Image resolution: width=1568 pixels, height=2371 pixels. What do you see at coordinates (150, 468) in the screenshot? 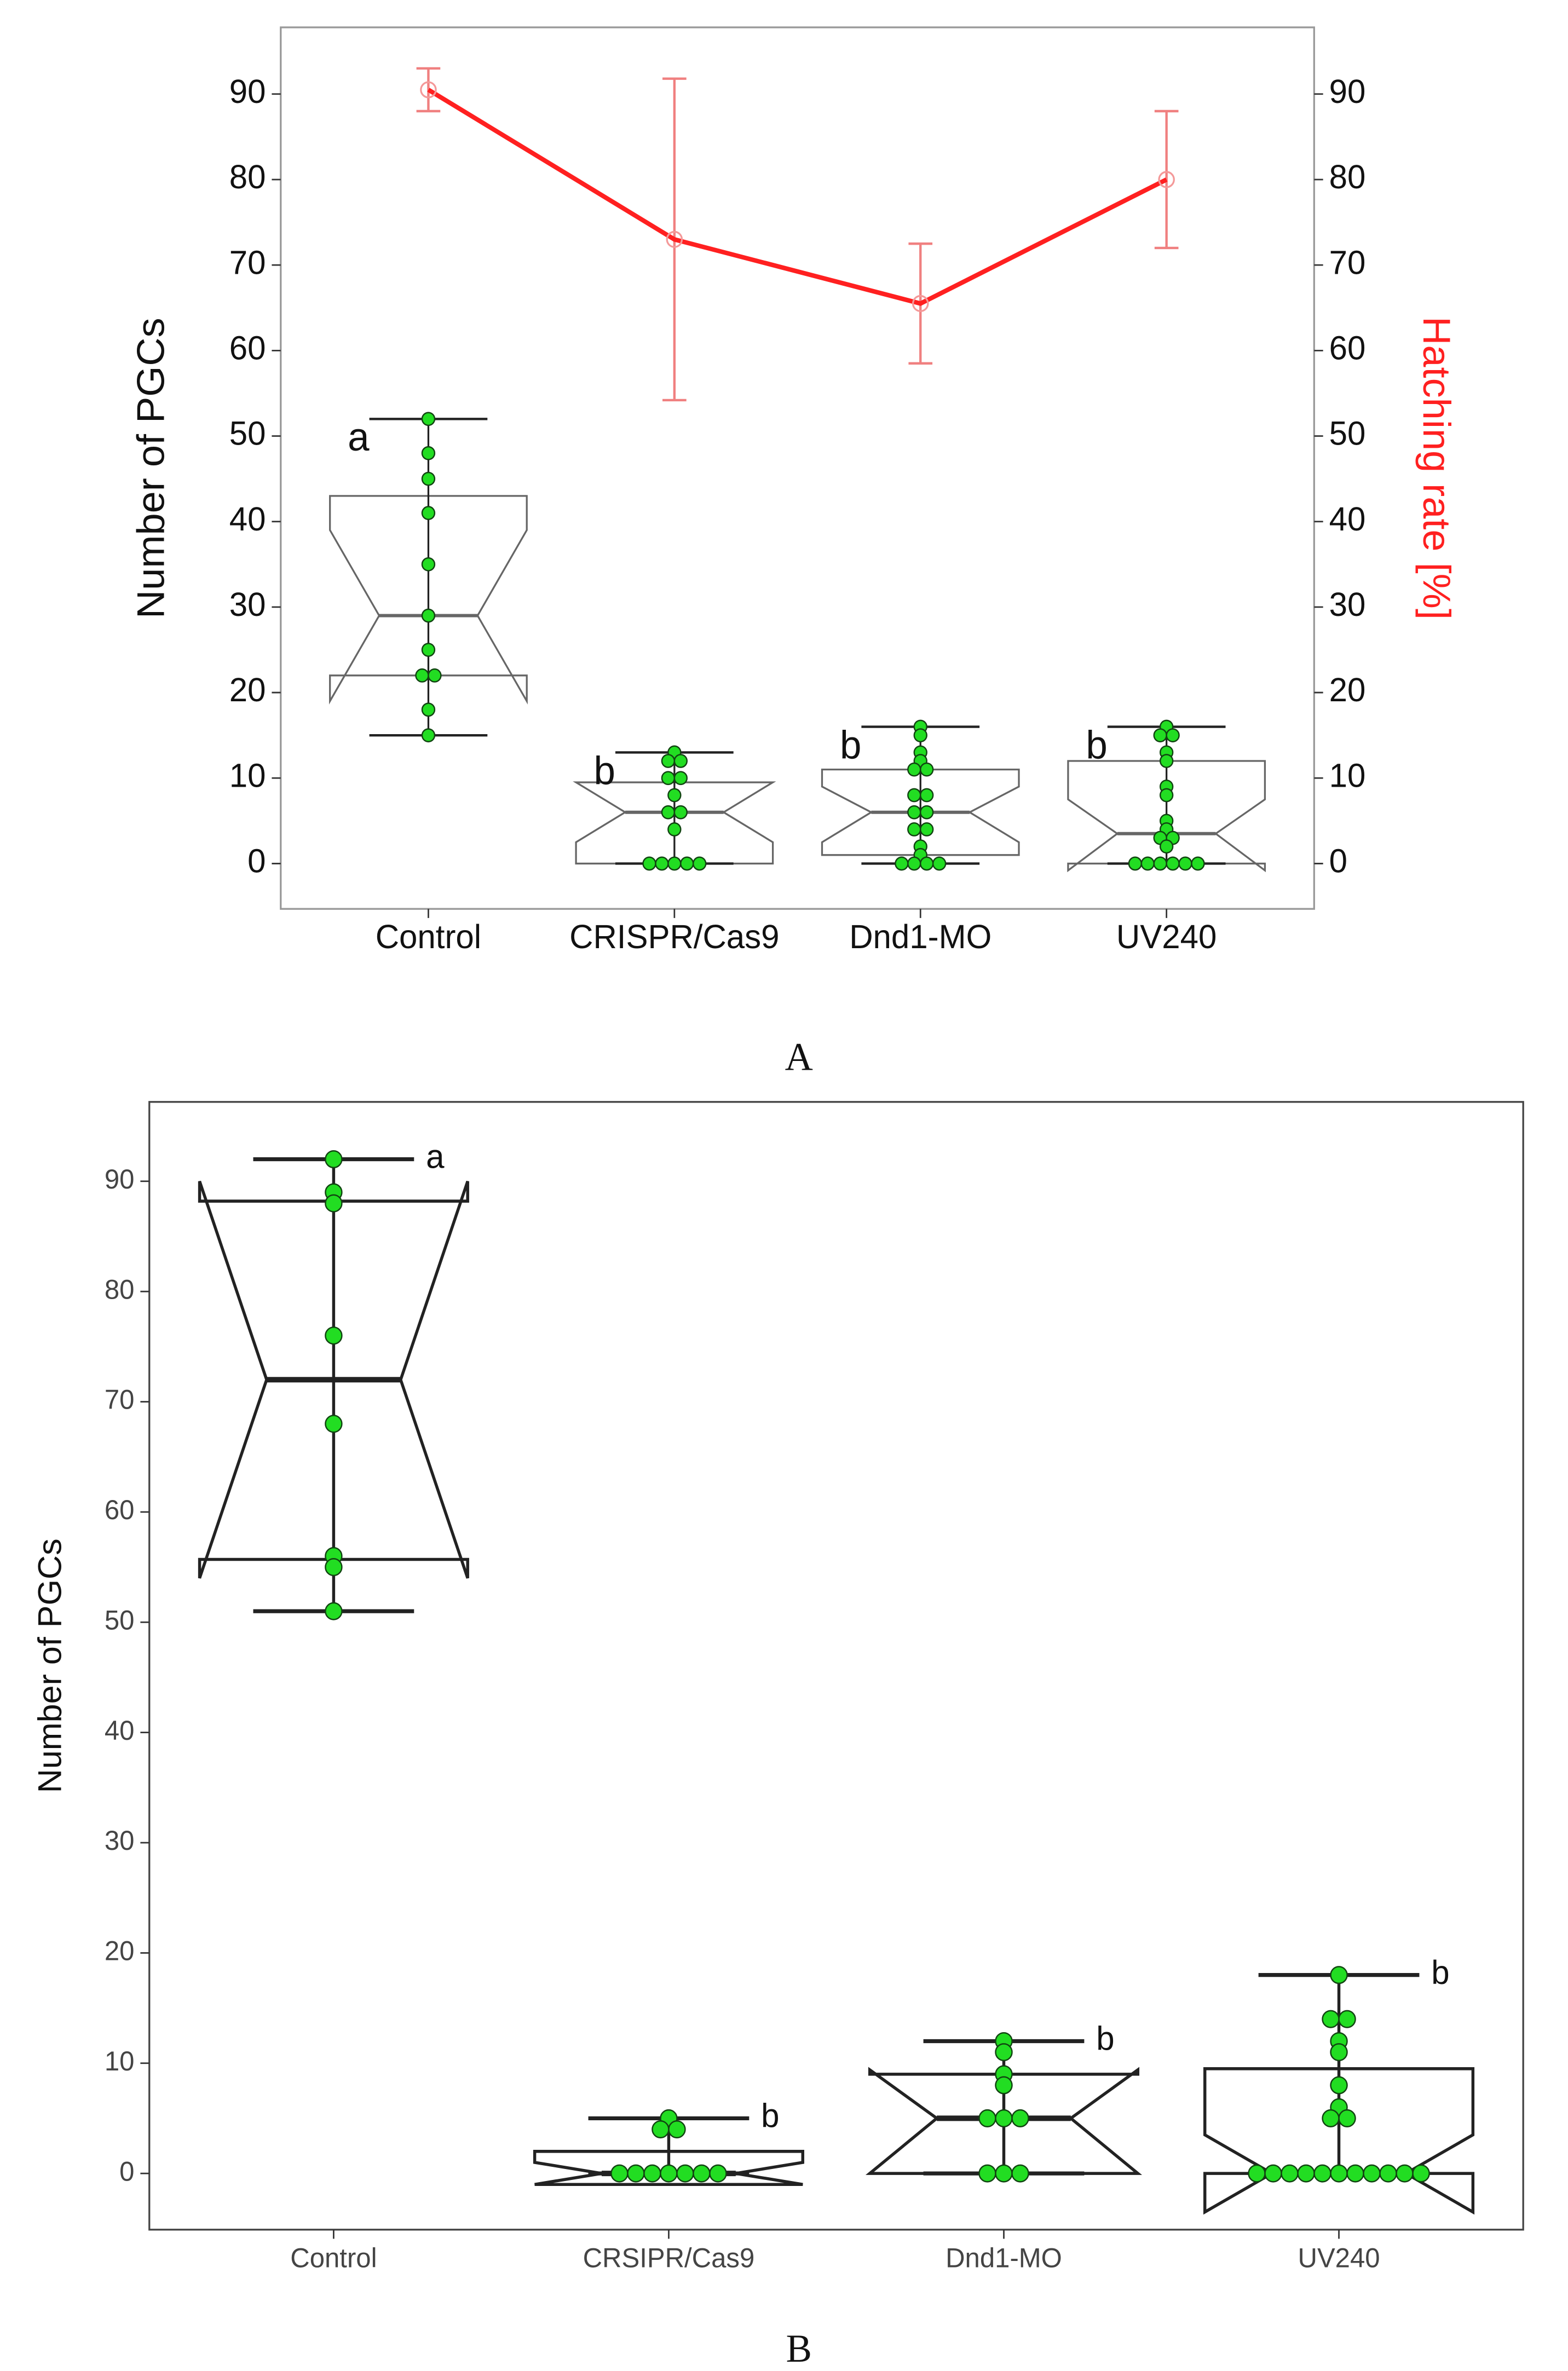
I see `y-axis-label: Number of PGCs` at bounding box center [150, 468].